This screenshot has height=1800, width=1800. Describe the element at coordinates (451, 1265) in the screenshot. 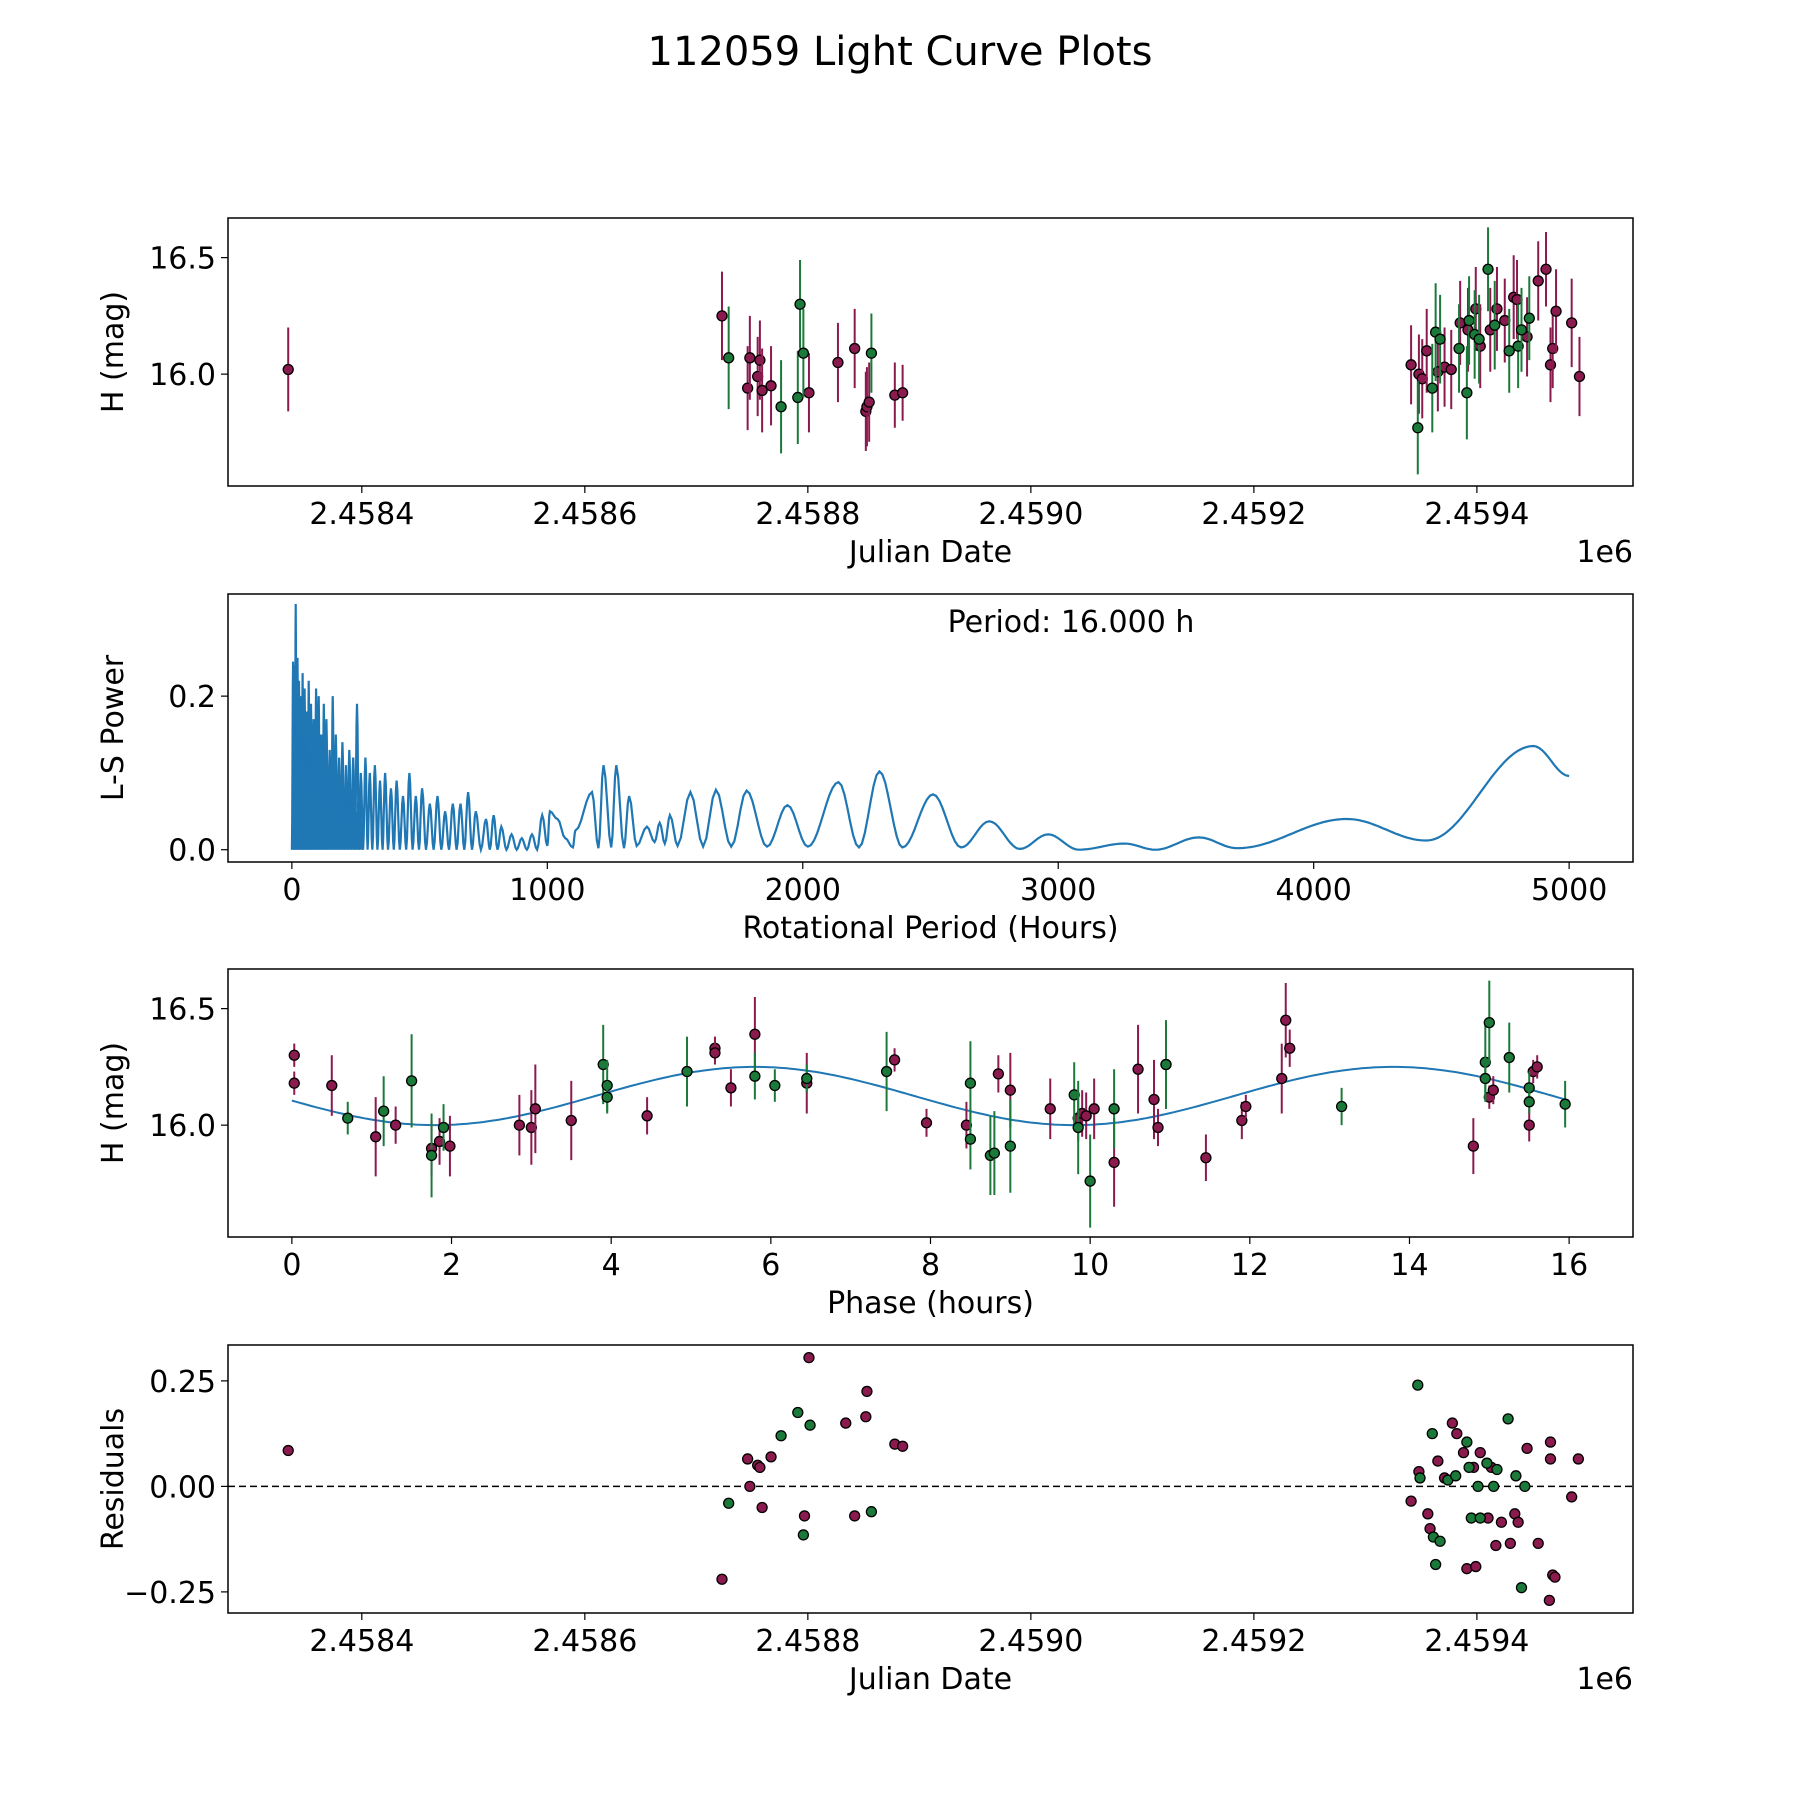

I see `x-tick-label: 2` at that location.